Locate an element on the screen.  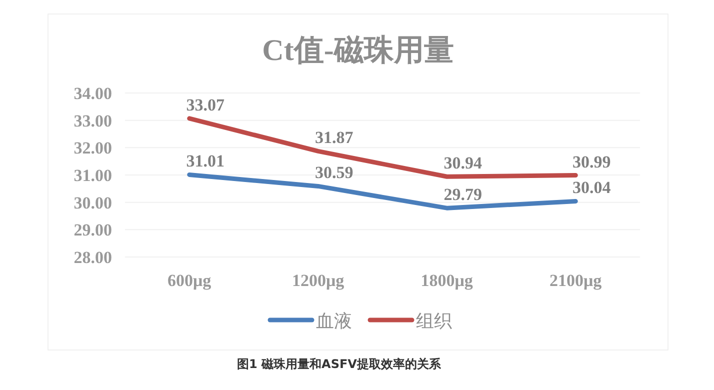
data-label: 30.59 is located at coordinates (334, 172).